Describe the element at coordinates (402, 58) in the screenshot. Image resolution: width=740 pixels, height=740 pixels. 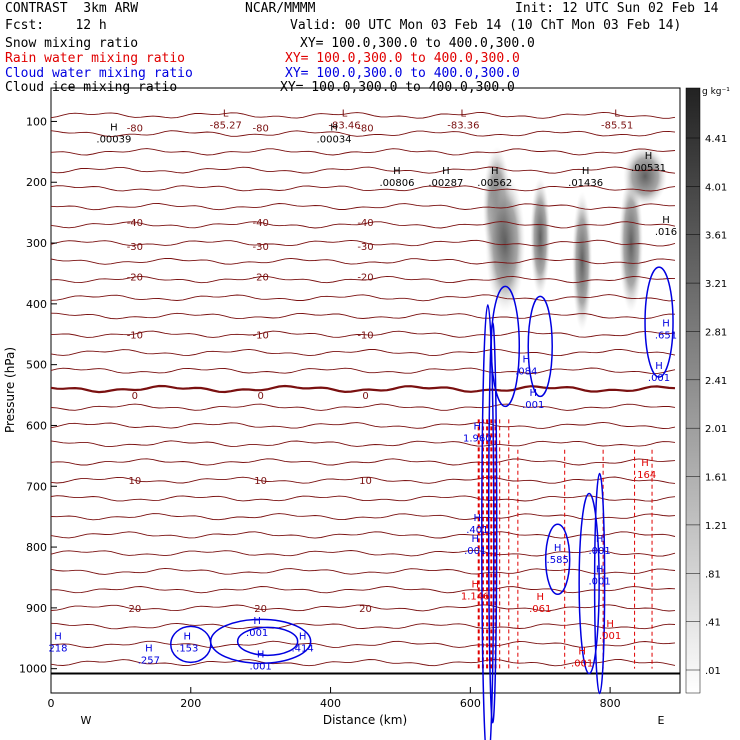
I see `field-rain-xy: XY= 100.0,300.0 to 400.0,300.0` at that location.